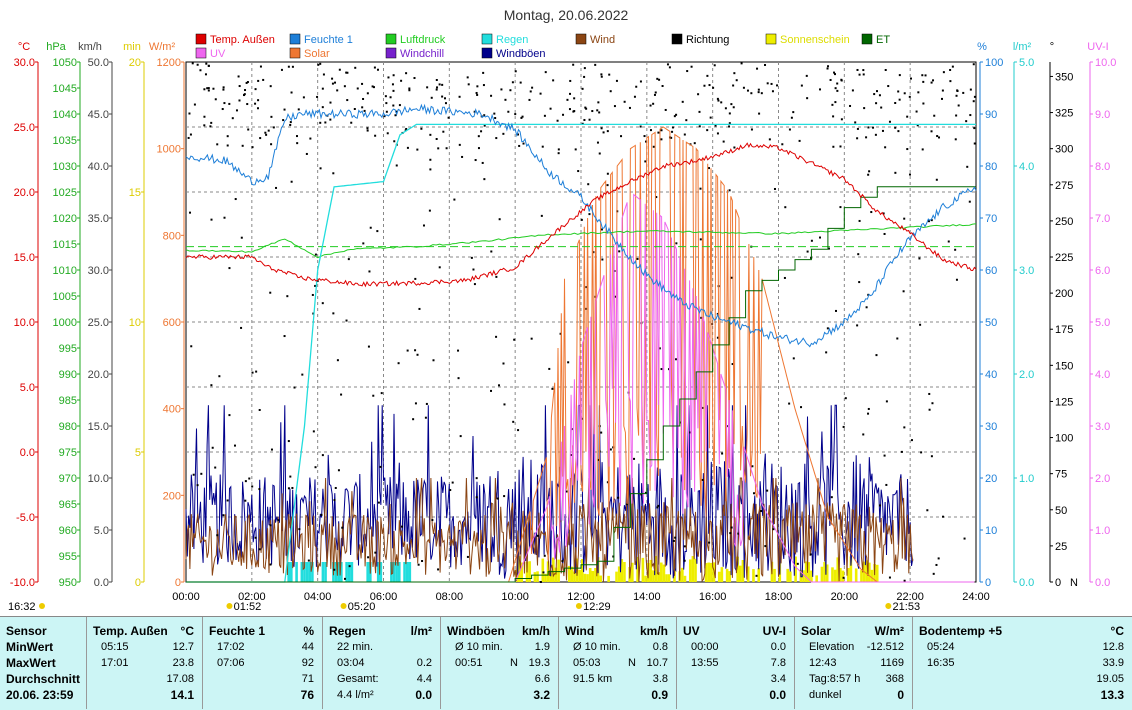  Describe the element at coordinates (991, 167) in the screenshot. I see `right-axis-tick-label: 80` at that location.